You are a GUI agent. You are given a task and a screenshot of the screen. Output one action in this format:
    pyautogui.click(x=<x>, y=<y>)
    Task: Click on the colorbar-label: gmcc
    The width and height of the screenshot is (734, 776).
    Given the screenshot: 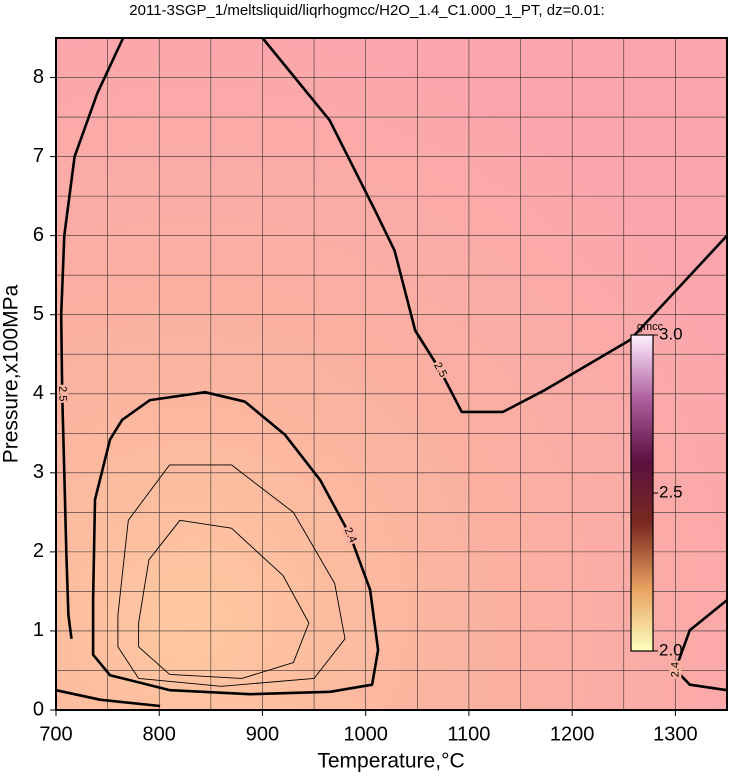 What is the action you would take?
    pyautogui.click(x=650, y=327)
    